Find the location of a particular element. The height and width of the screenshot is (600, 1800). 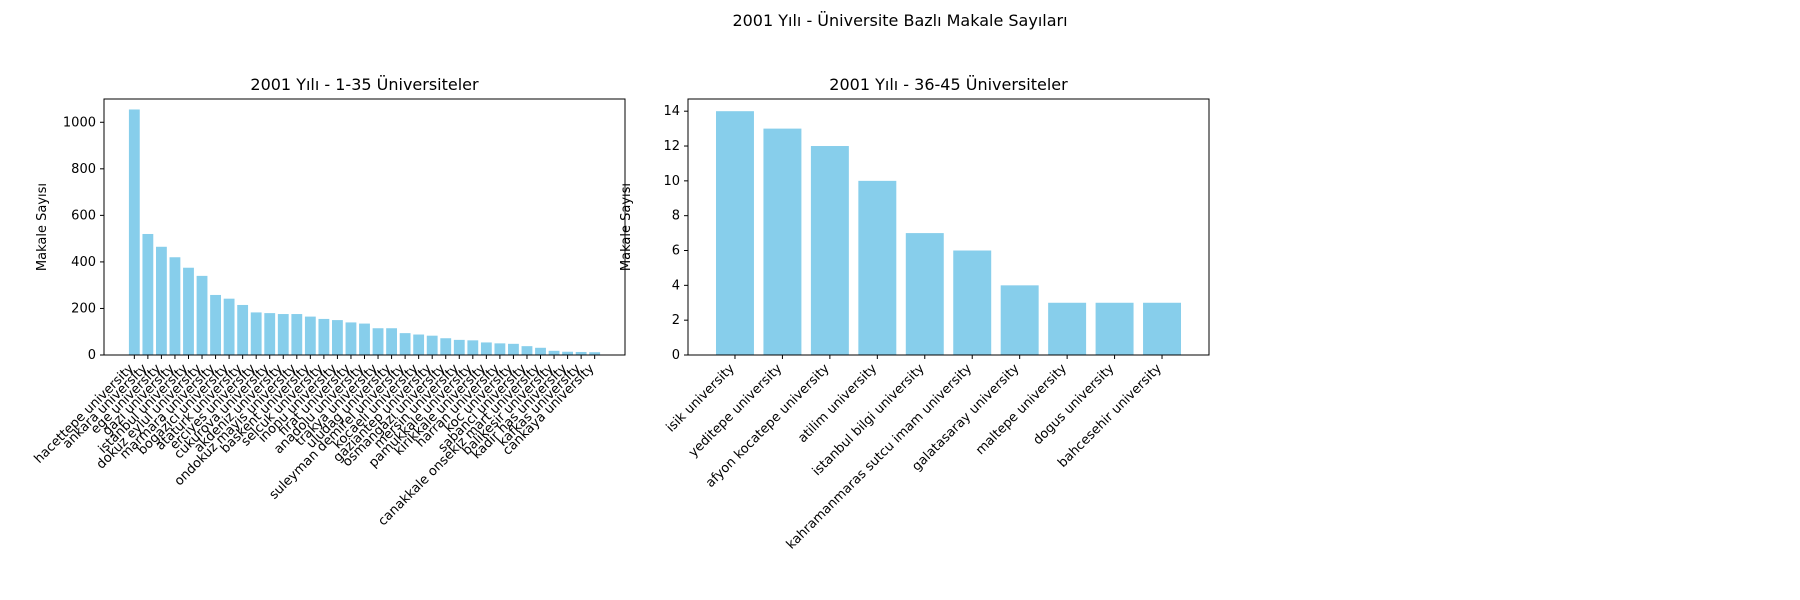

x-tick-label: maltepe university is located at coordinates (1021, 409).